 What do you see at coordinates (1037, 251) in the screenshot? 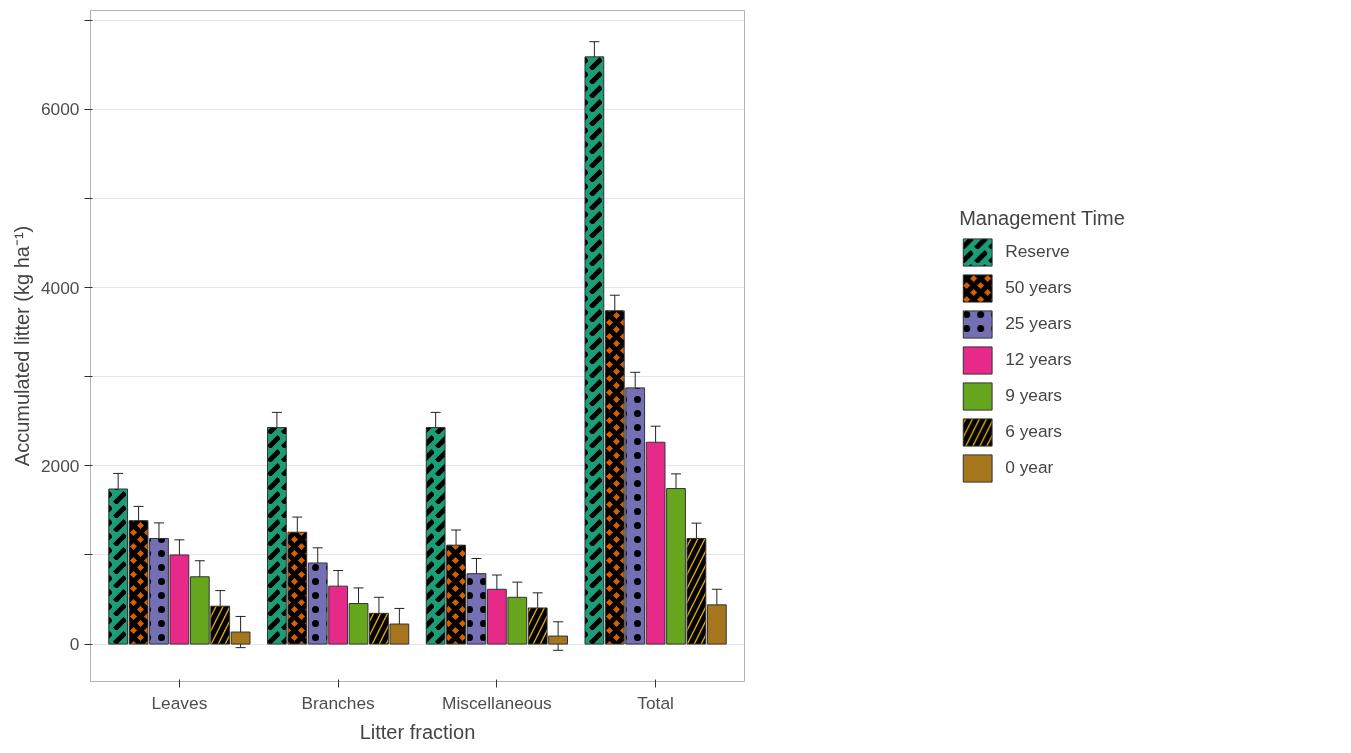
I see `legend-label: Reserve` at bounding box center [1037, 251].